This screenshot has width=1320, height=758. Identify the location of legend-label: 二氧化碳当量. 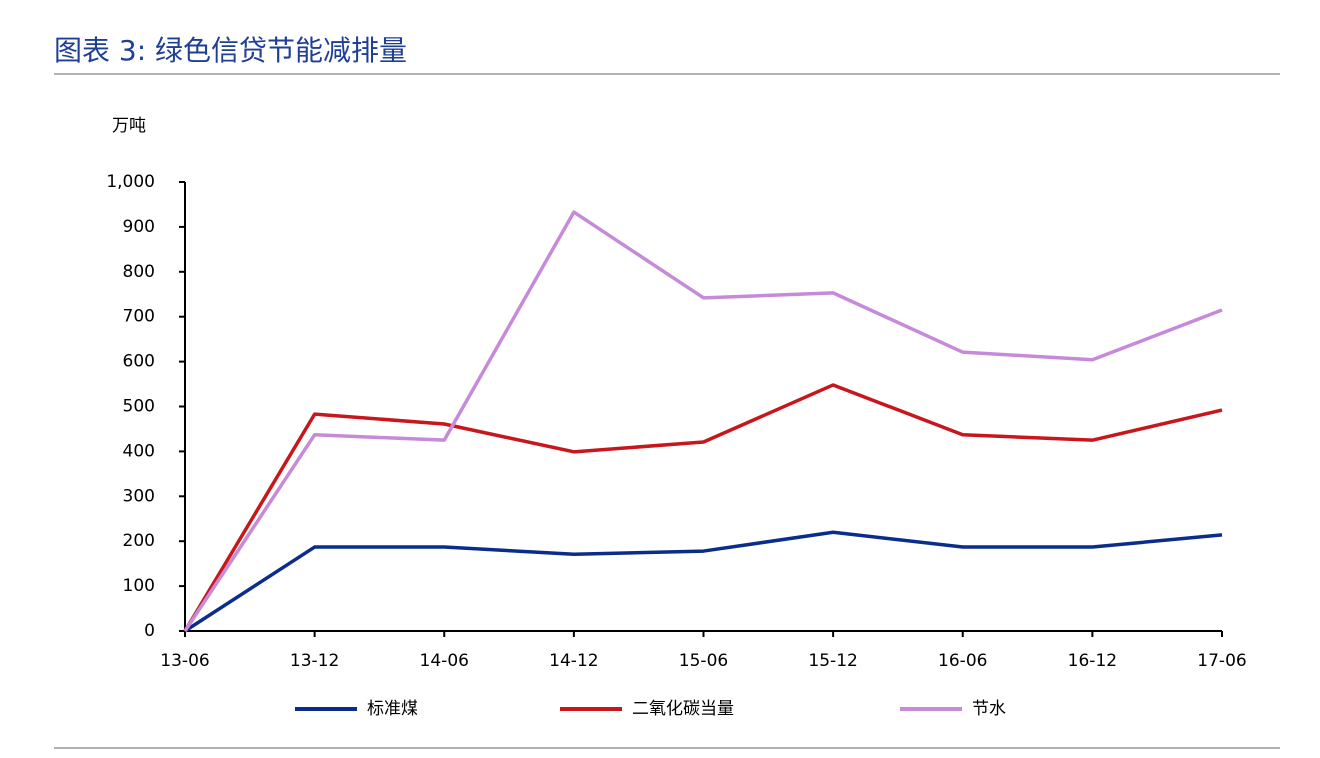
(683, 709).